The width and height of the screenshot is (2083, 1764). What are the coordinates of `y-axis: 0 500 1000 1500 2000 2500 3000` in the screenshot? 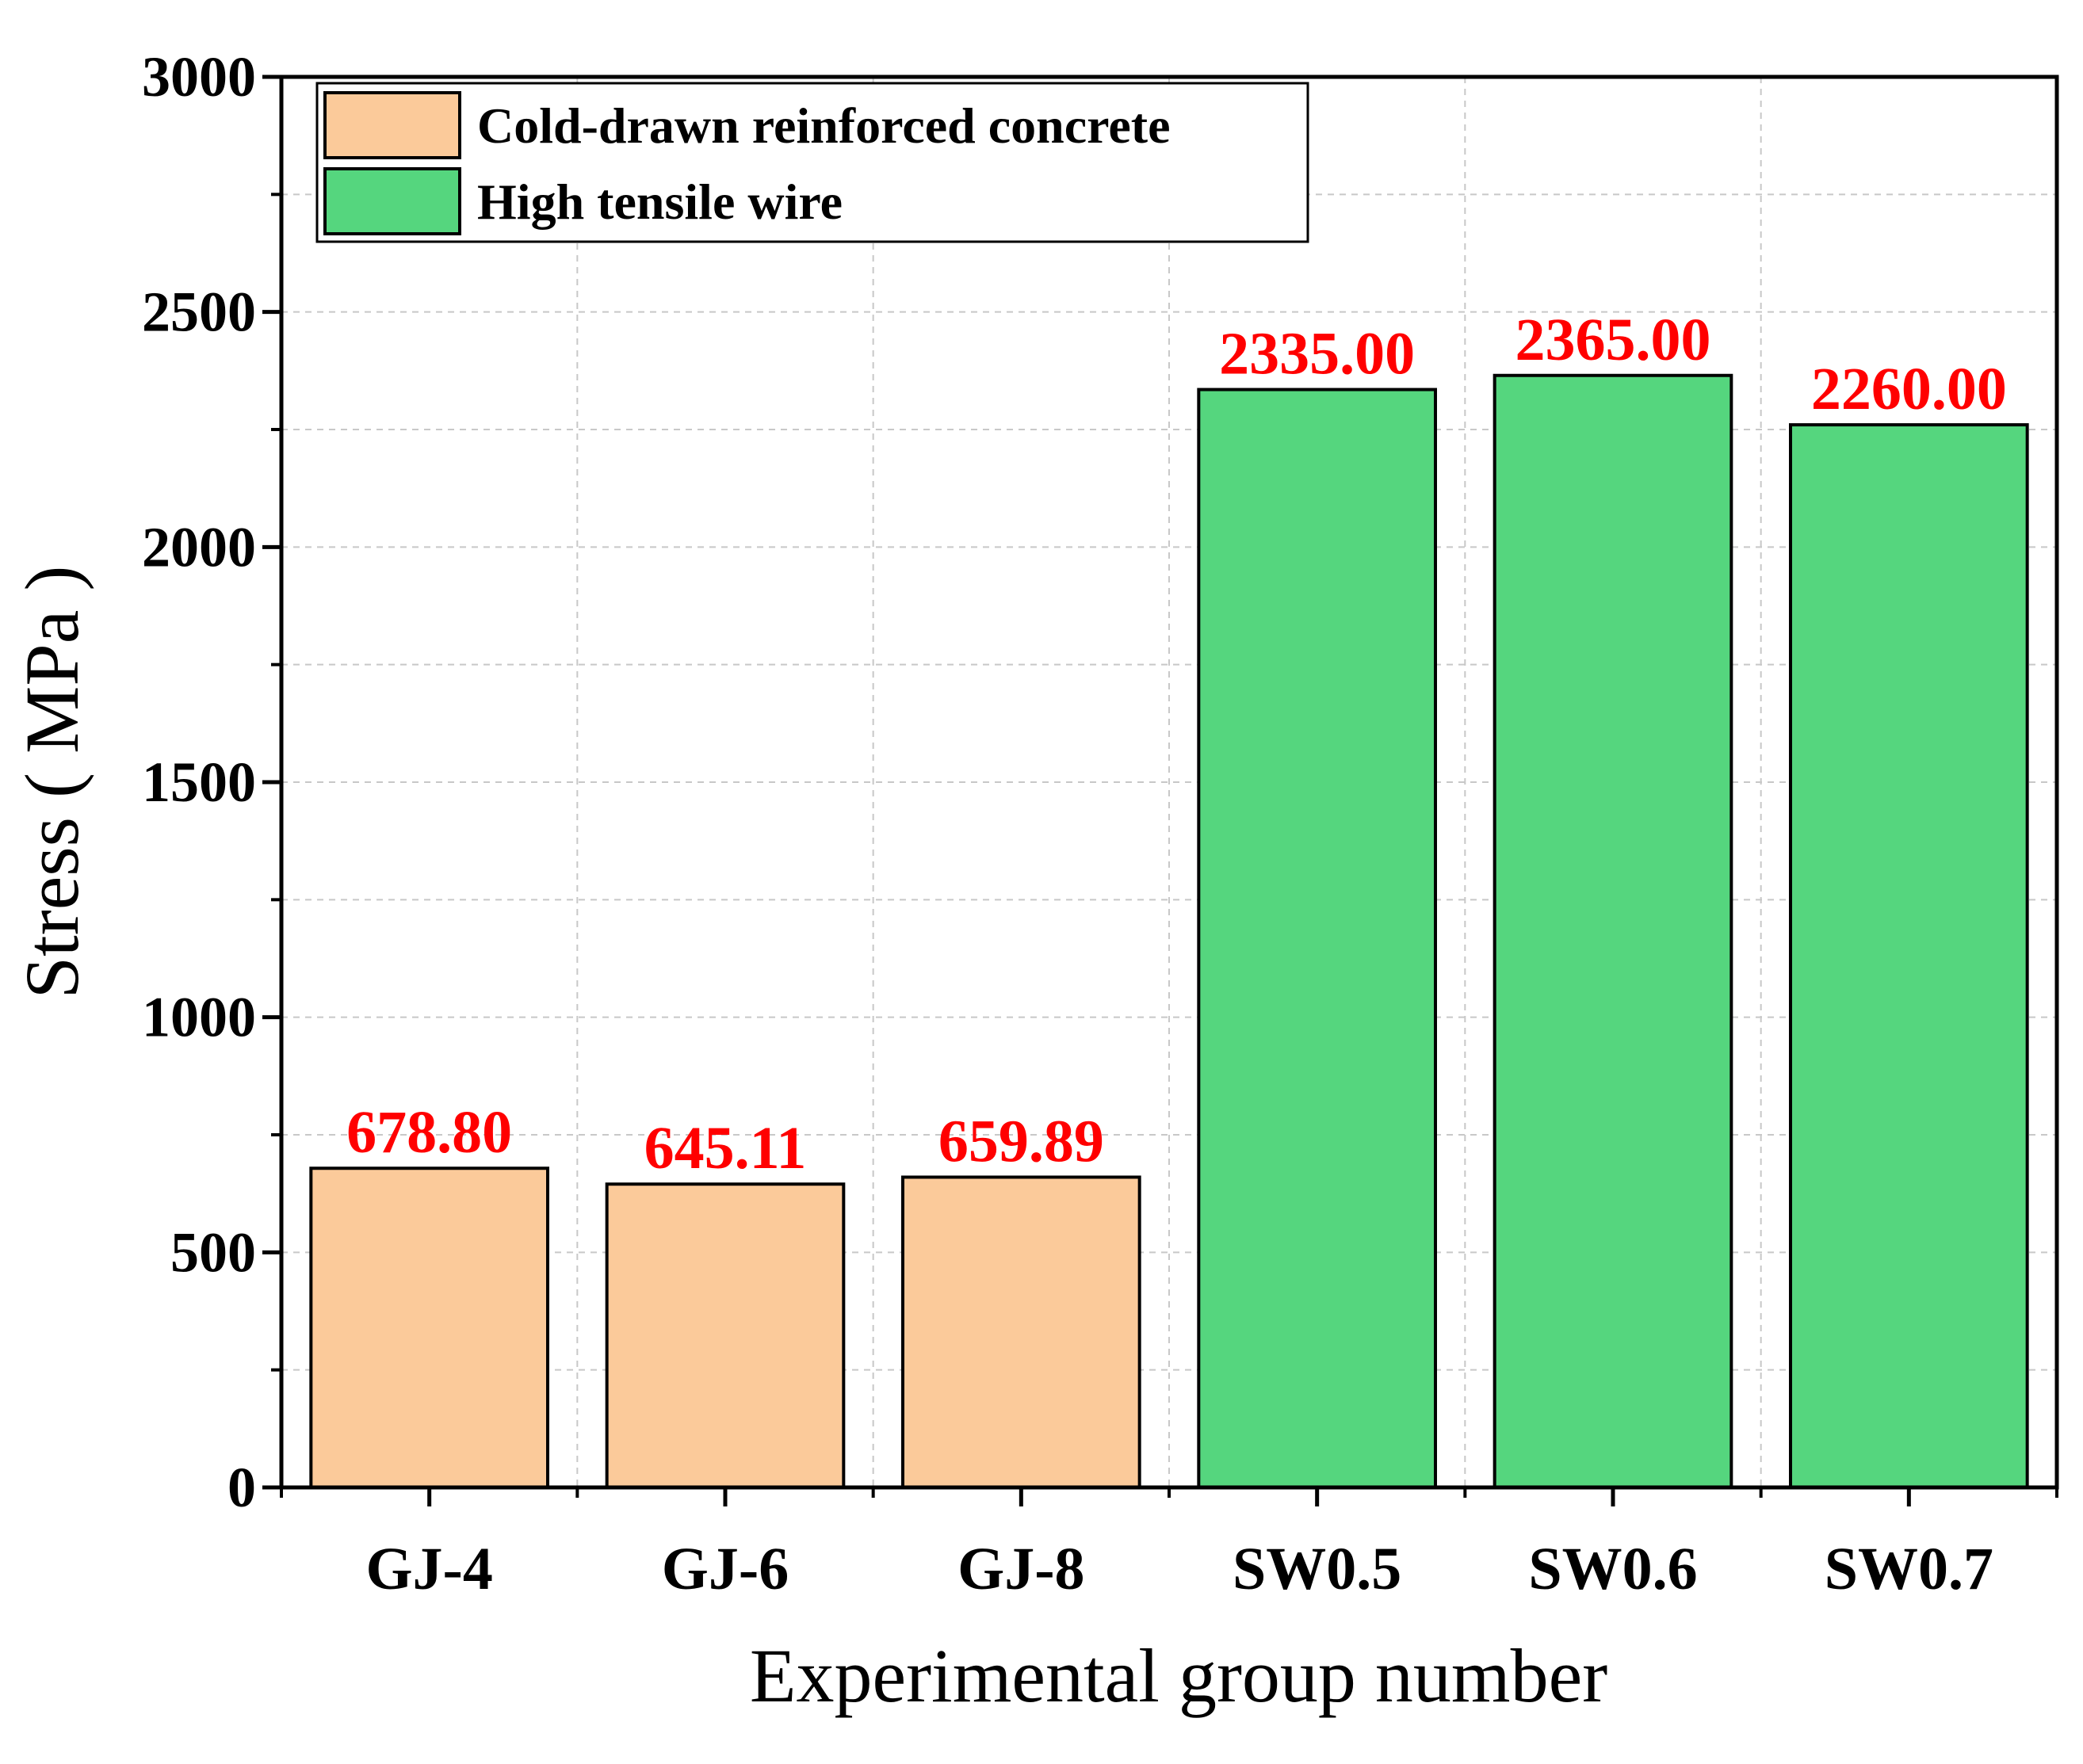 It's located at (211, 782).